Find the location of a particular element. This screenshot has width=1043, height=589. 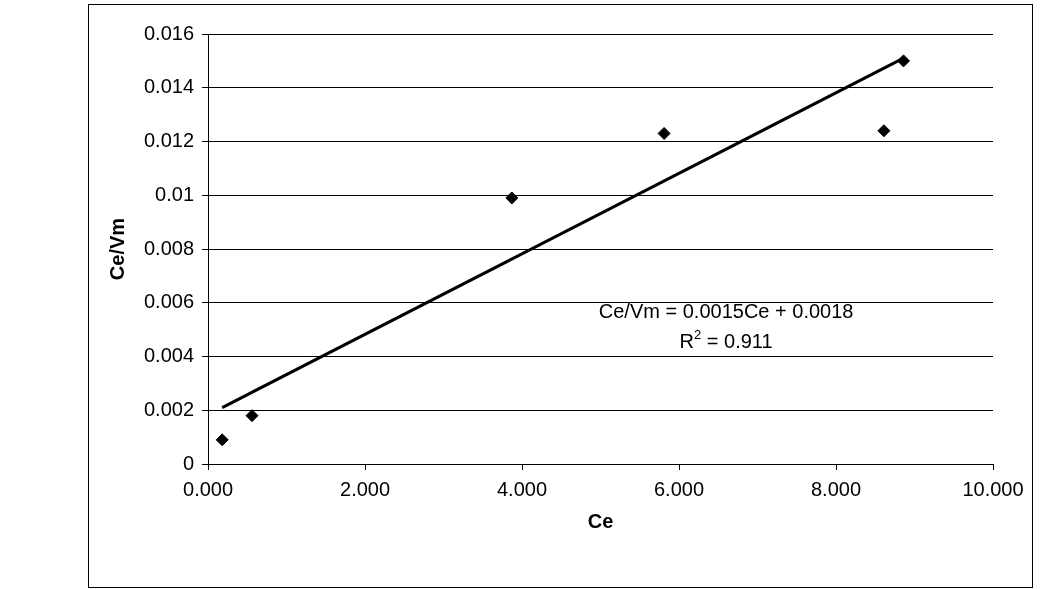

y-tick-label: 0.01 is located at coordinates (175, 193).